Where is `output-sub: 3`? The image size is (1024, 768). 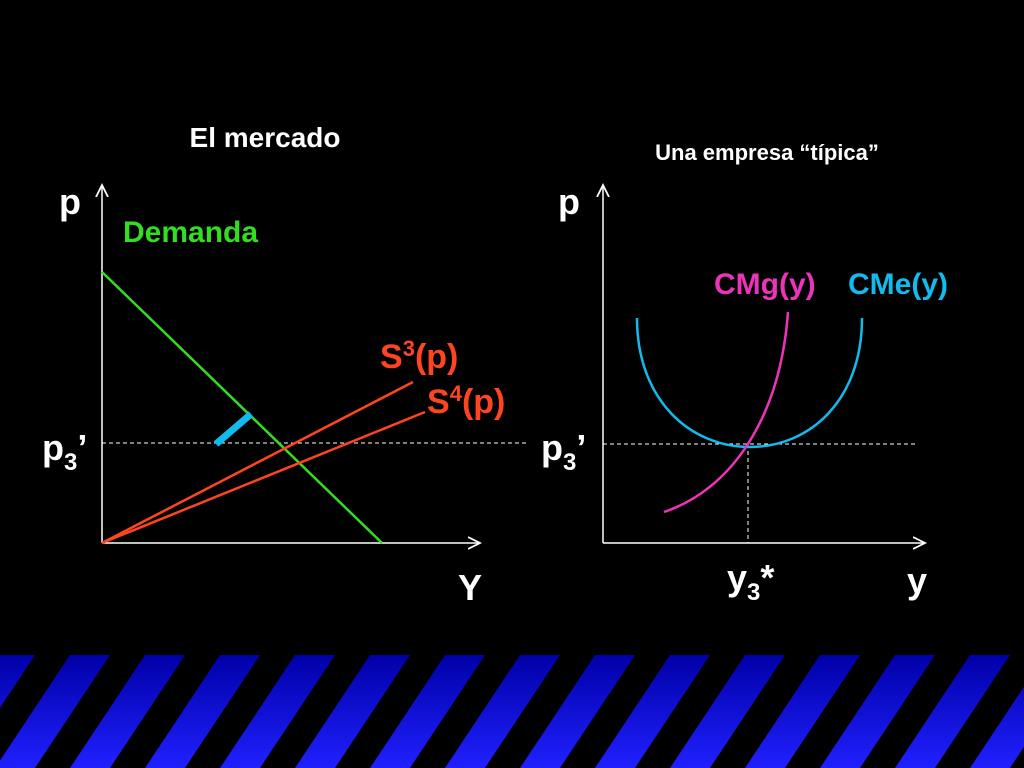
output-sub: 3 is located at coordinates (753, 592).